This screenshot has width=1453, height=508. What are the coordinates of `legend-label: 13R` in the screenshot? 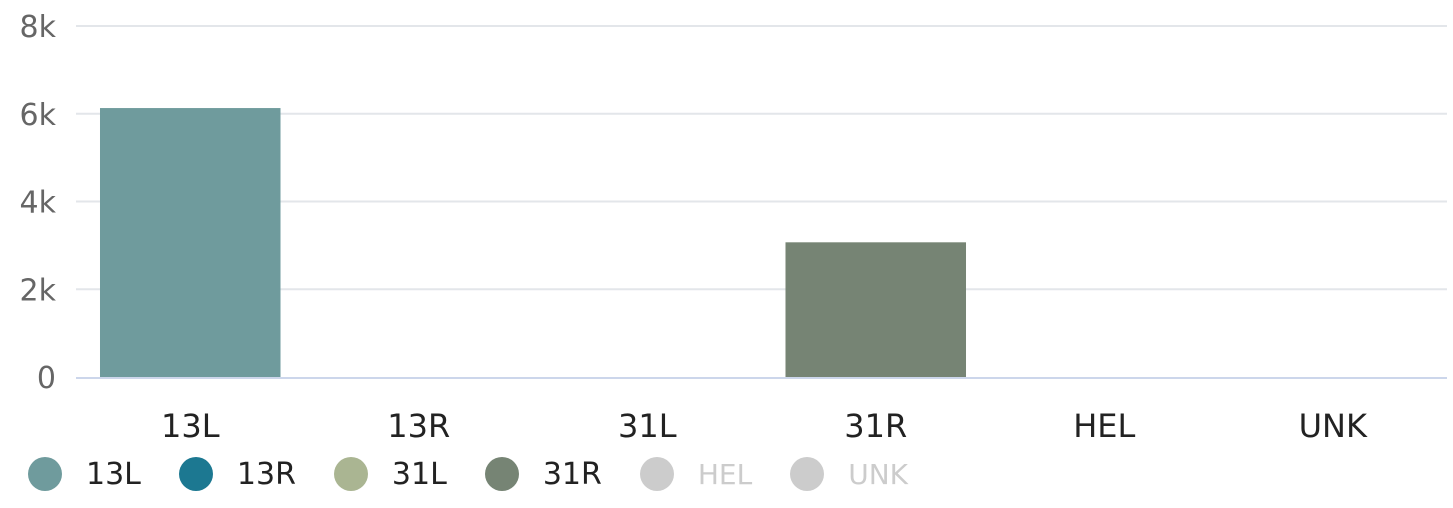 It's located at (266, 474).